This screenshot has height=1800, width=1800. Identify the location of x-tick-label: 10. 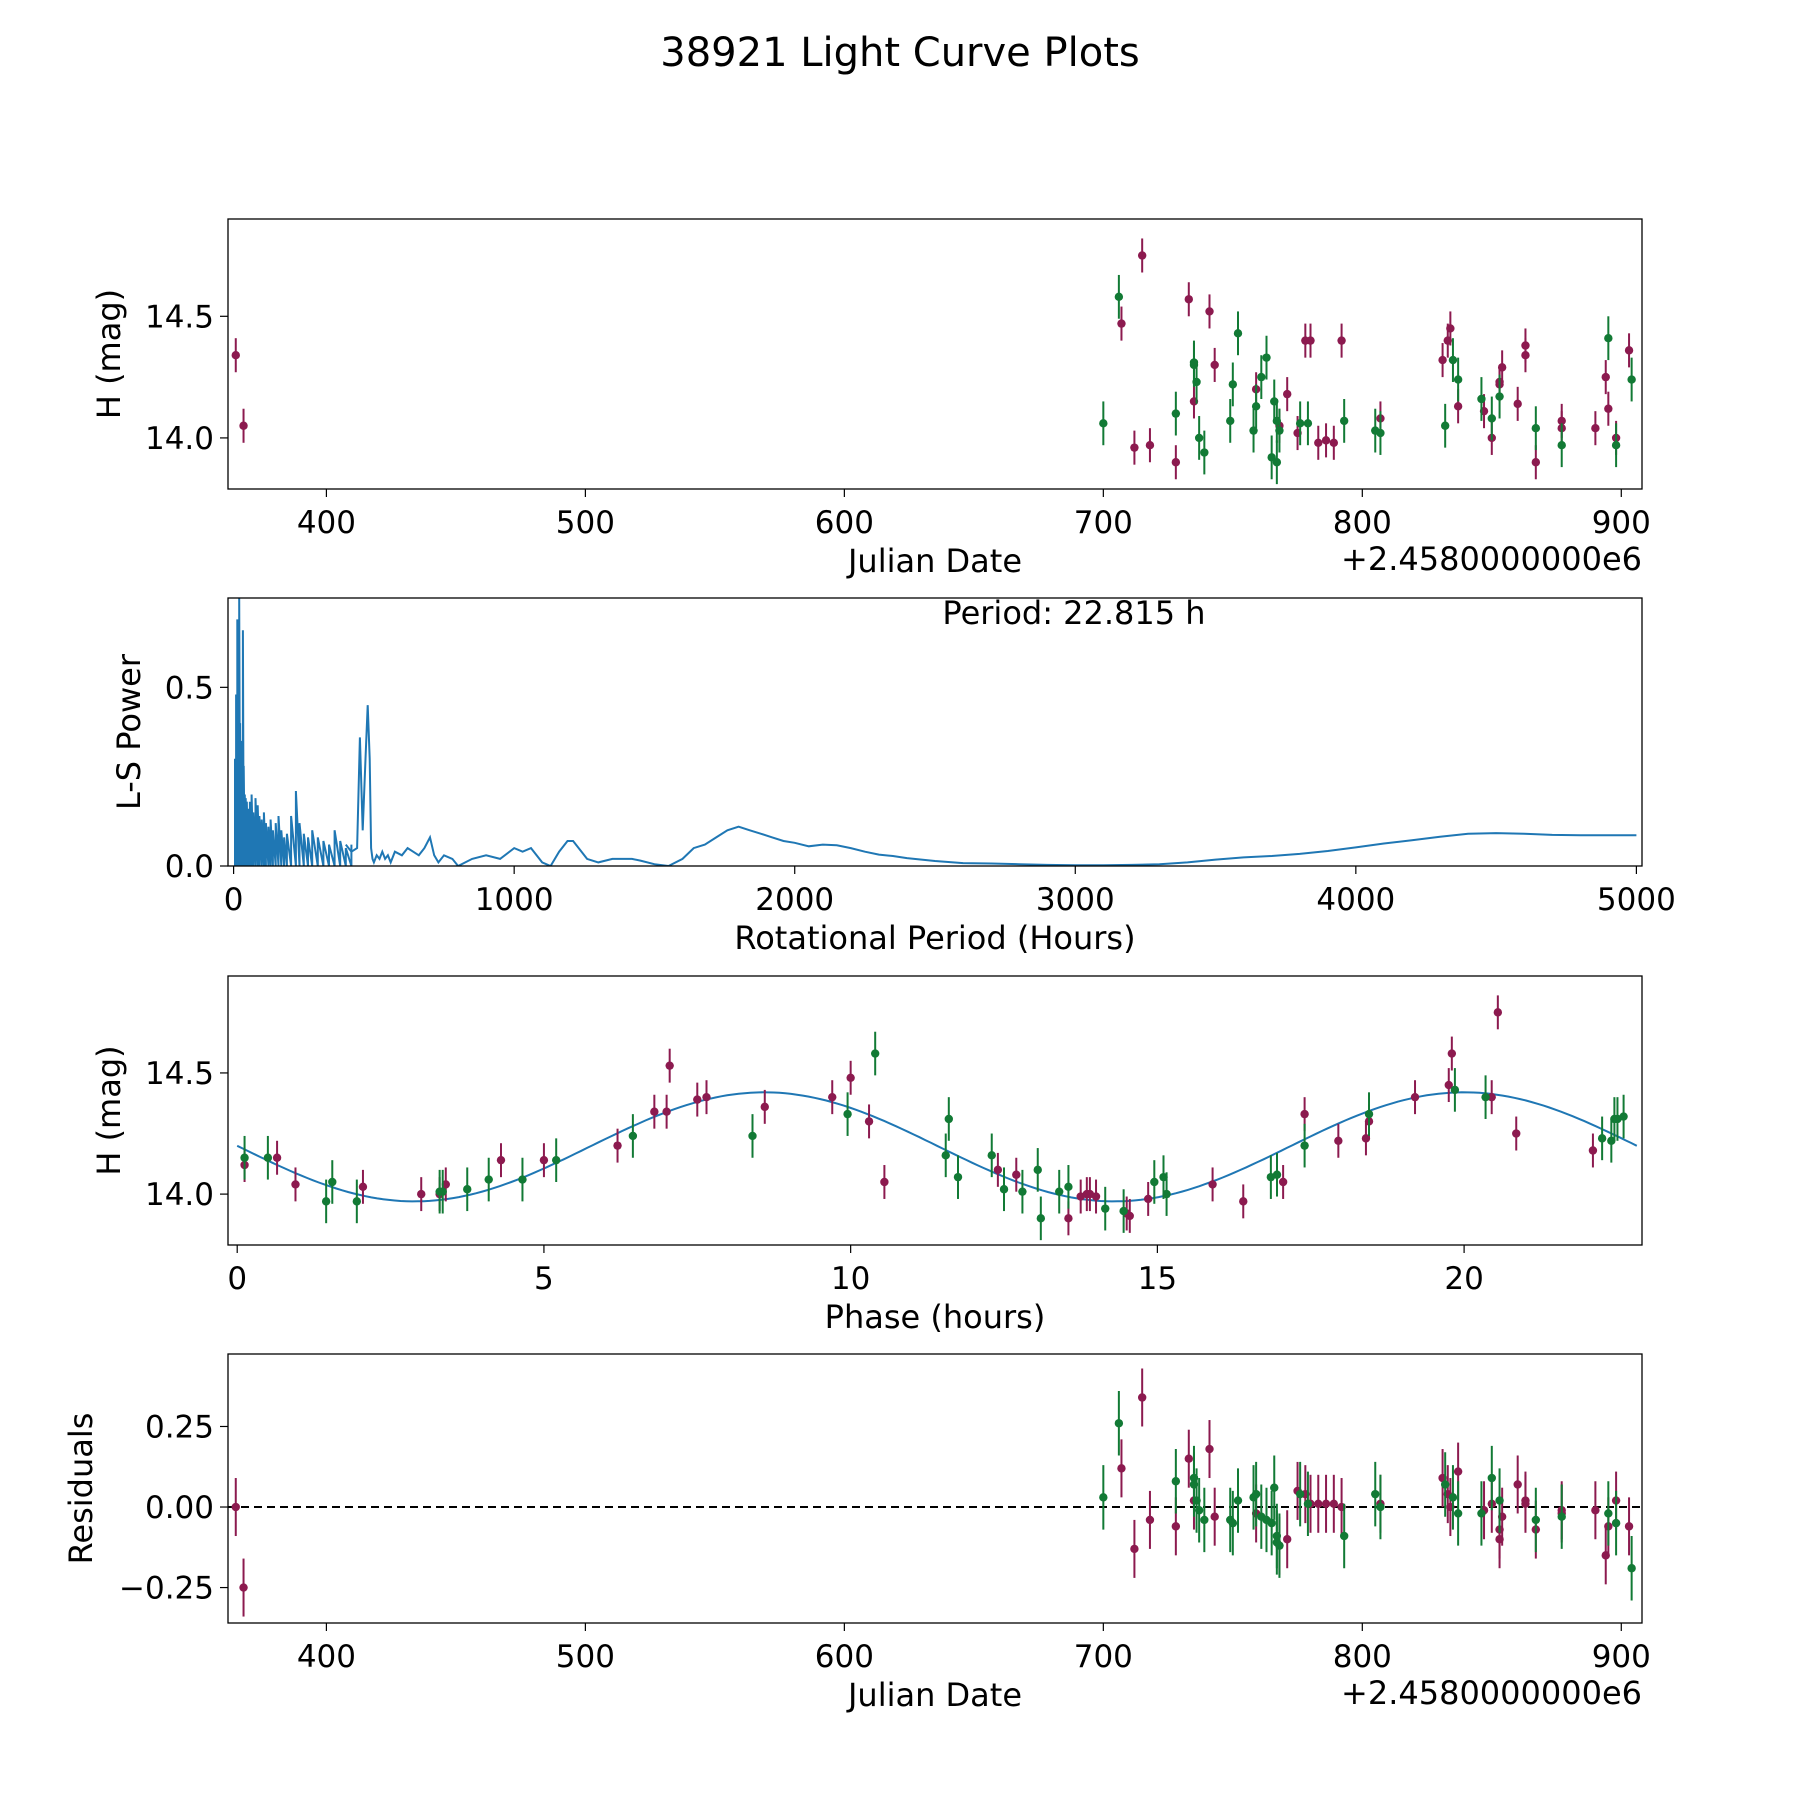
(850, 1279).